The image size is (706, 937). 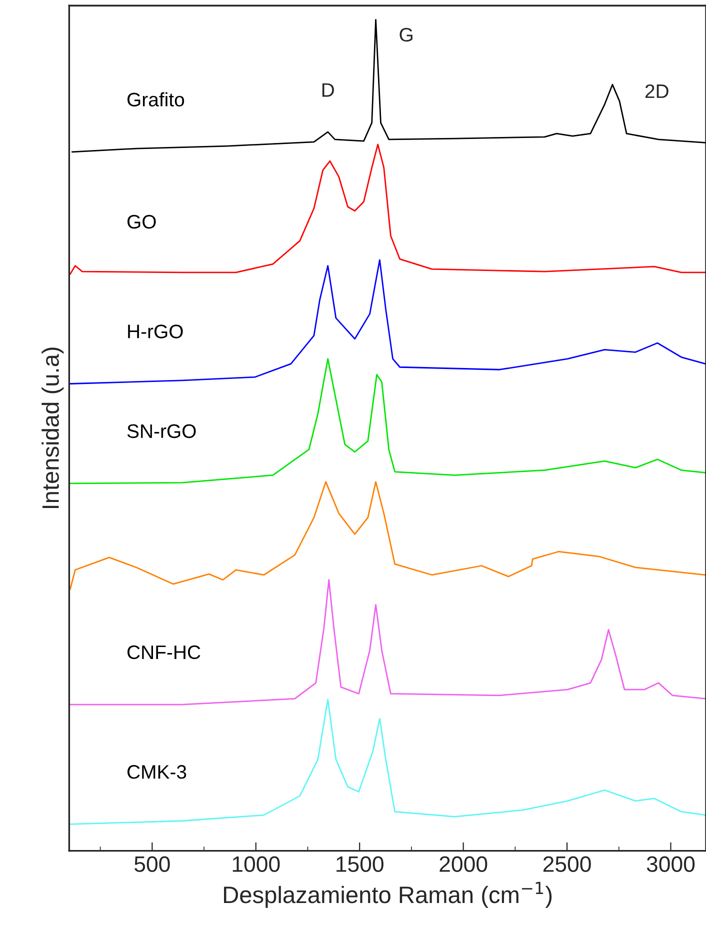 What do you see at coordinates (256, 864) in the screenshot?
I see `x-tick-label: 1000` at bounding box center [256, 864].